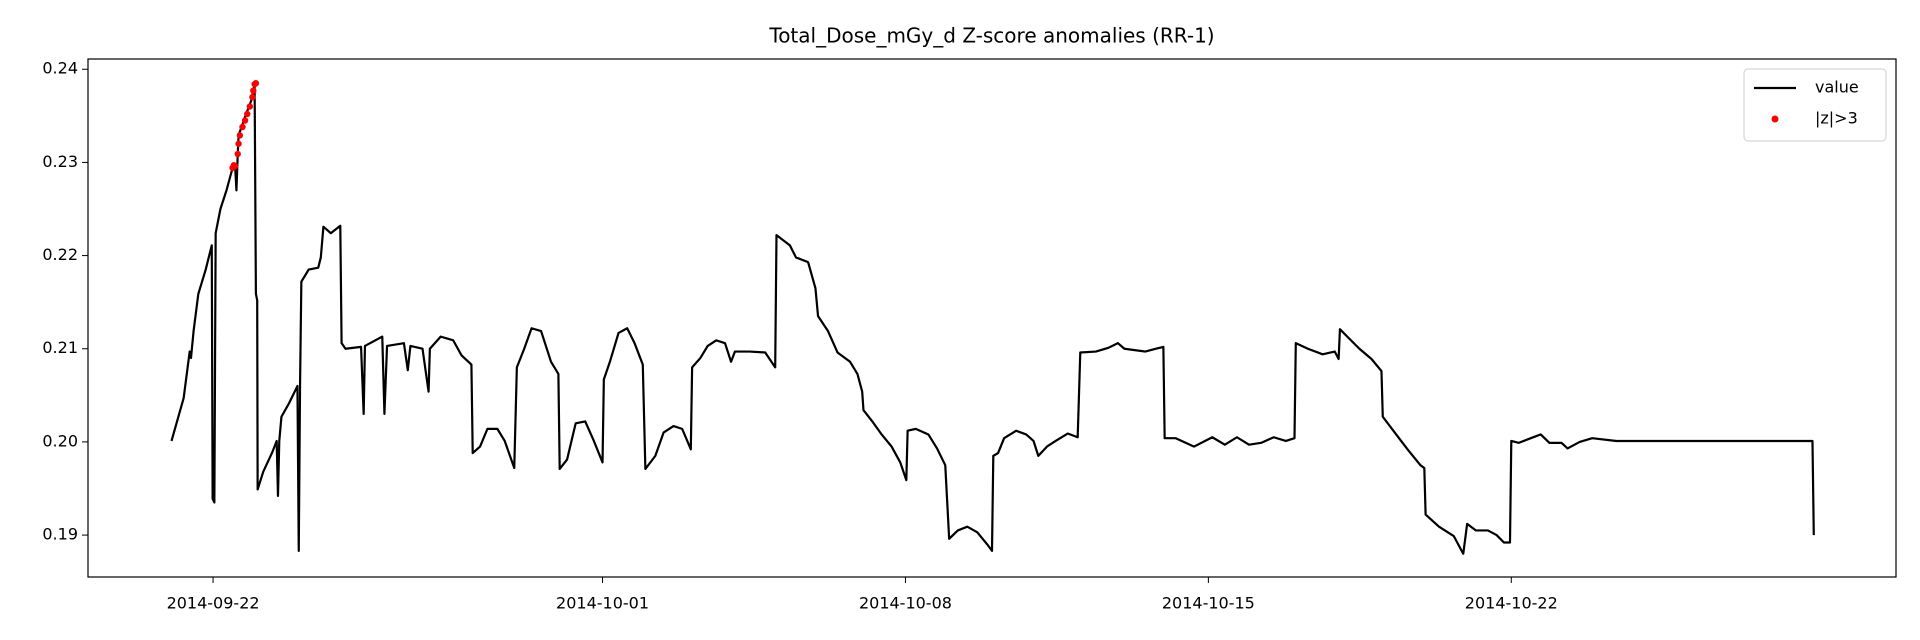 This screenshot has height=640, width=1920. Describe the element at coordinates (1775, 119) in the screenshot. I see `legend-marker` at that location.